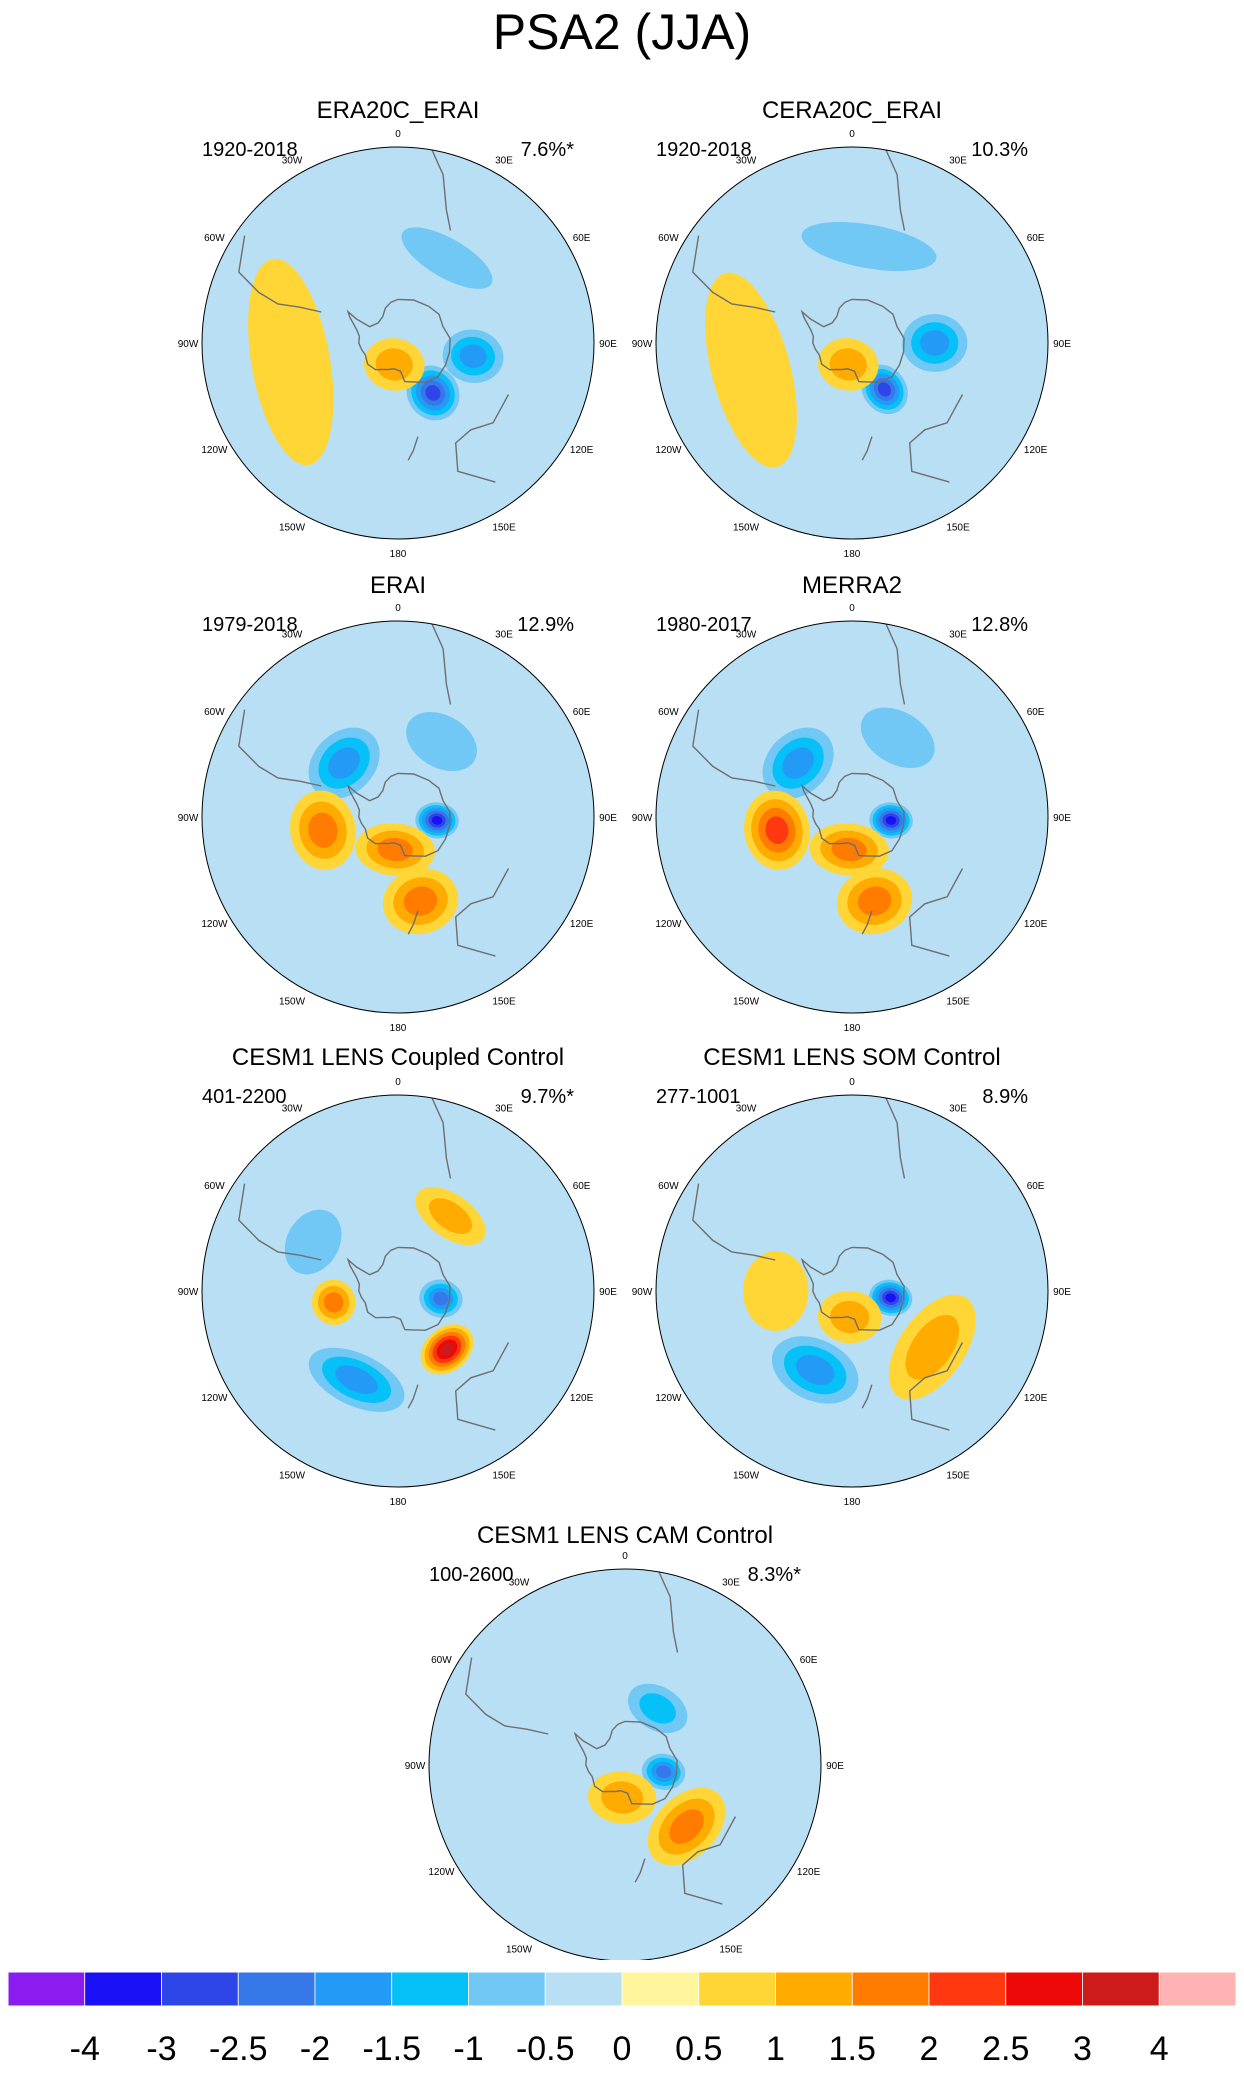  I want to click on panel-period: 100-2600, so click(471, 1575).